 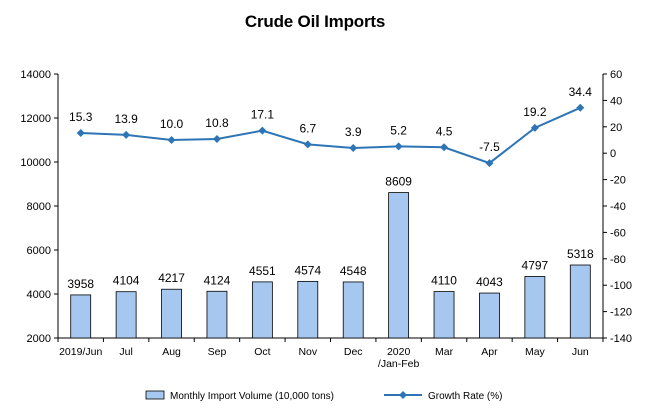 What do you see at coordinates (535, 112) in the screenshot?
I see `growth-rate-label: 19.2` at bounding box center [535, 112].